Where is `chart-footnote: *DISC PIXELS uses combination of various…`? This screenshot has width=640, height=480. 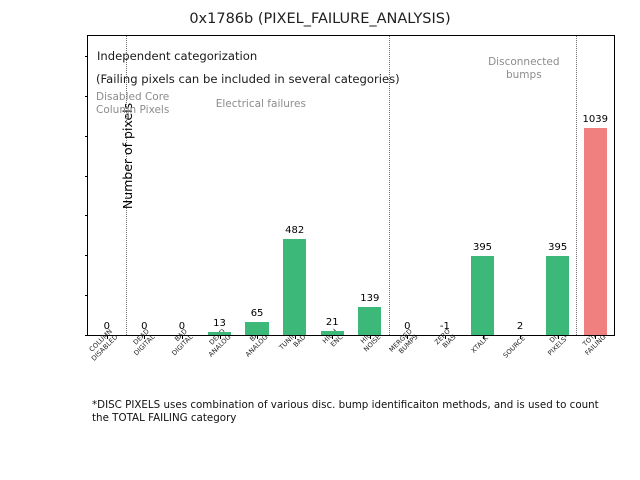 chart-footnote: *DISC PIXELS uses combination of various… is located at coordinates (345, 411).